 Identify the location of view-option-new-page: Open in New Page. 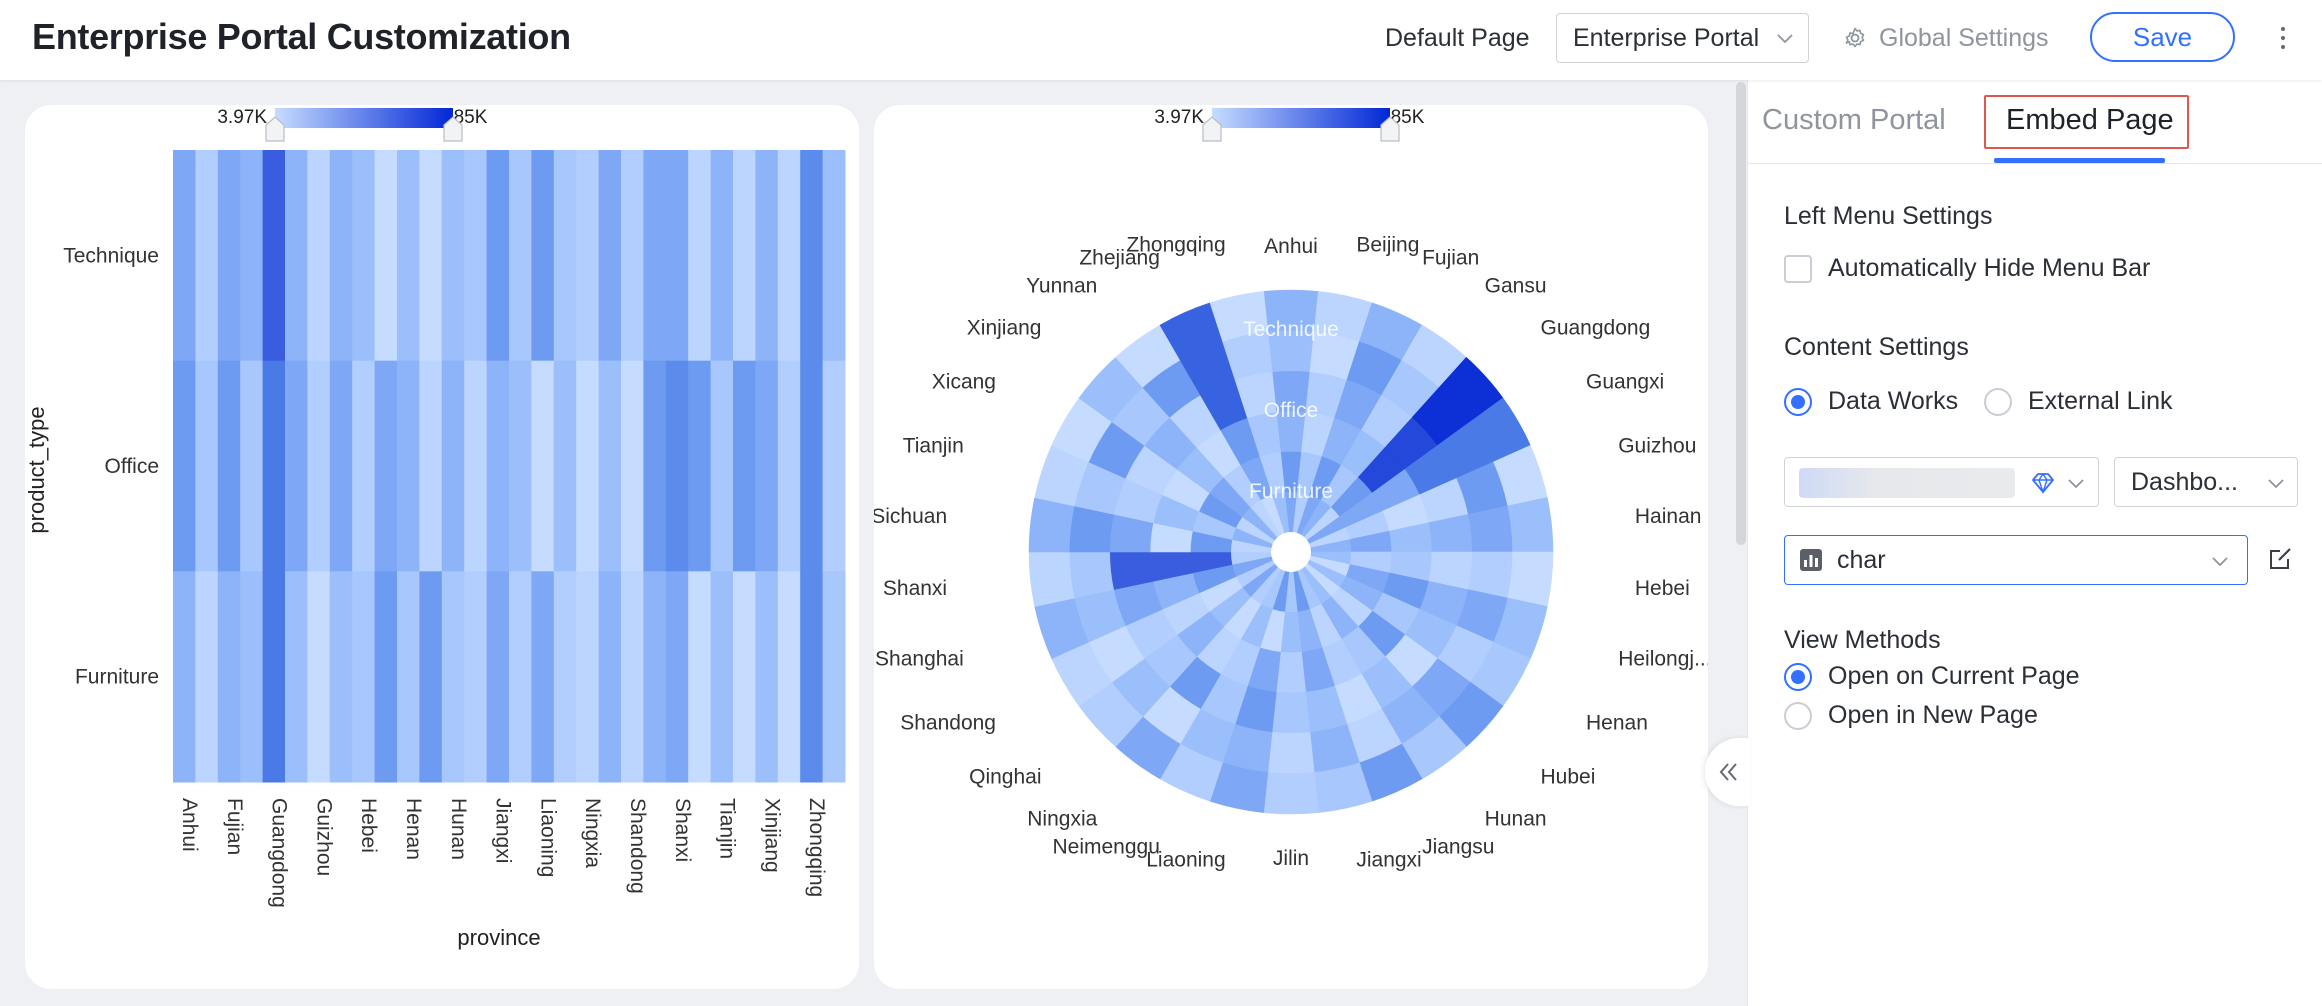
(1911, 715).